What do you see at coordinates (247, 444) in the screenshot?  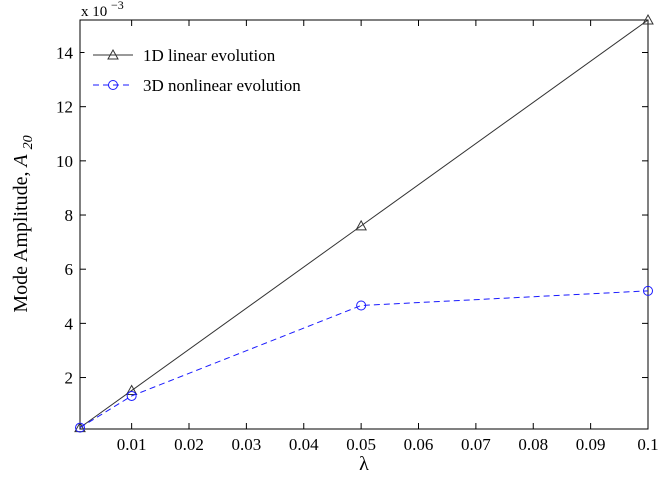 I see `x-tick-label: 0.03` at bounding box center [247, 444].